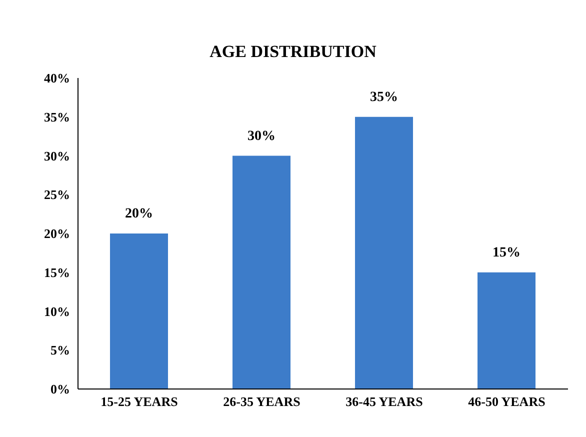 This screenshot has width=586, height=437. I want to click on y-tick-label: 5%, so click(60, 350).